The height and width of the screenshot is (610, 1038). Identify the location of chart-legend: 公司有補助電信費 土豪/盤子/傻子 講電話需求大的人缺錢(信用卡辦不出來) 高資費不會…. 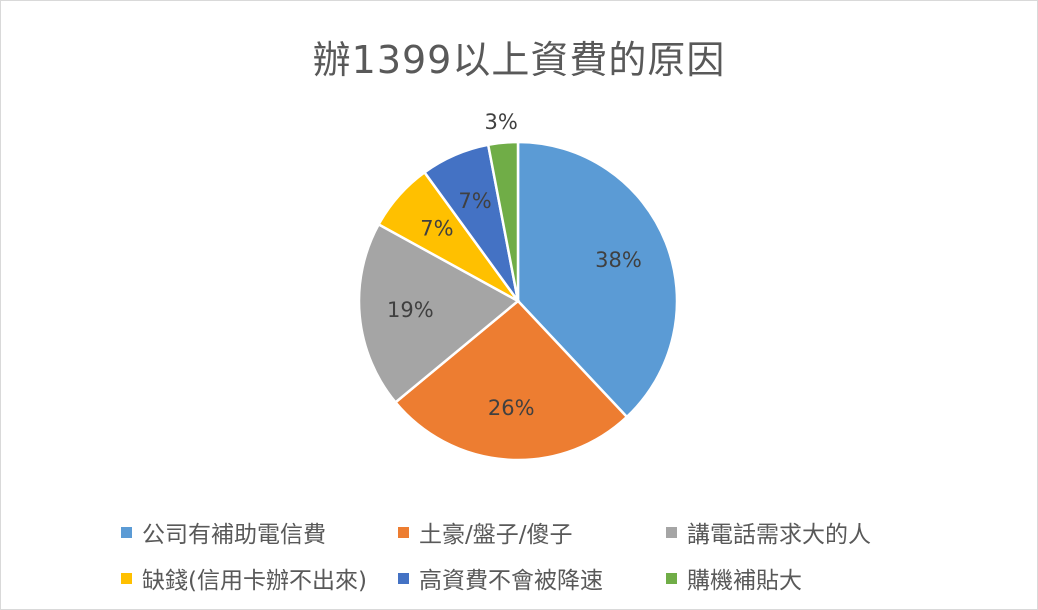
(551, 555).